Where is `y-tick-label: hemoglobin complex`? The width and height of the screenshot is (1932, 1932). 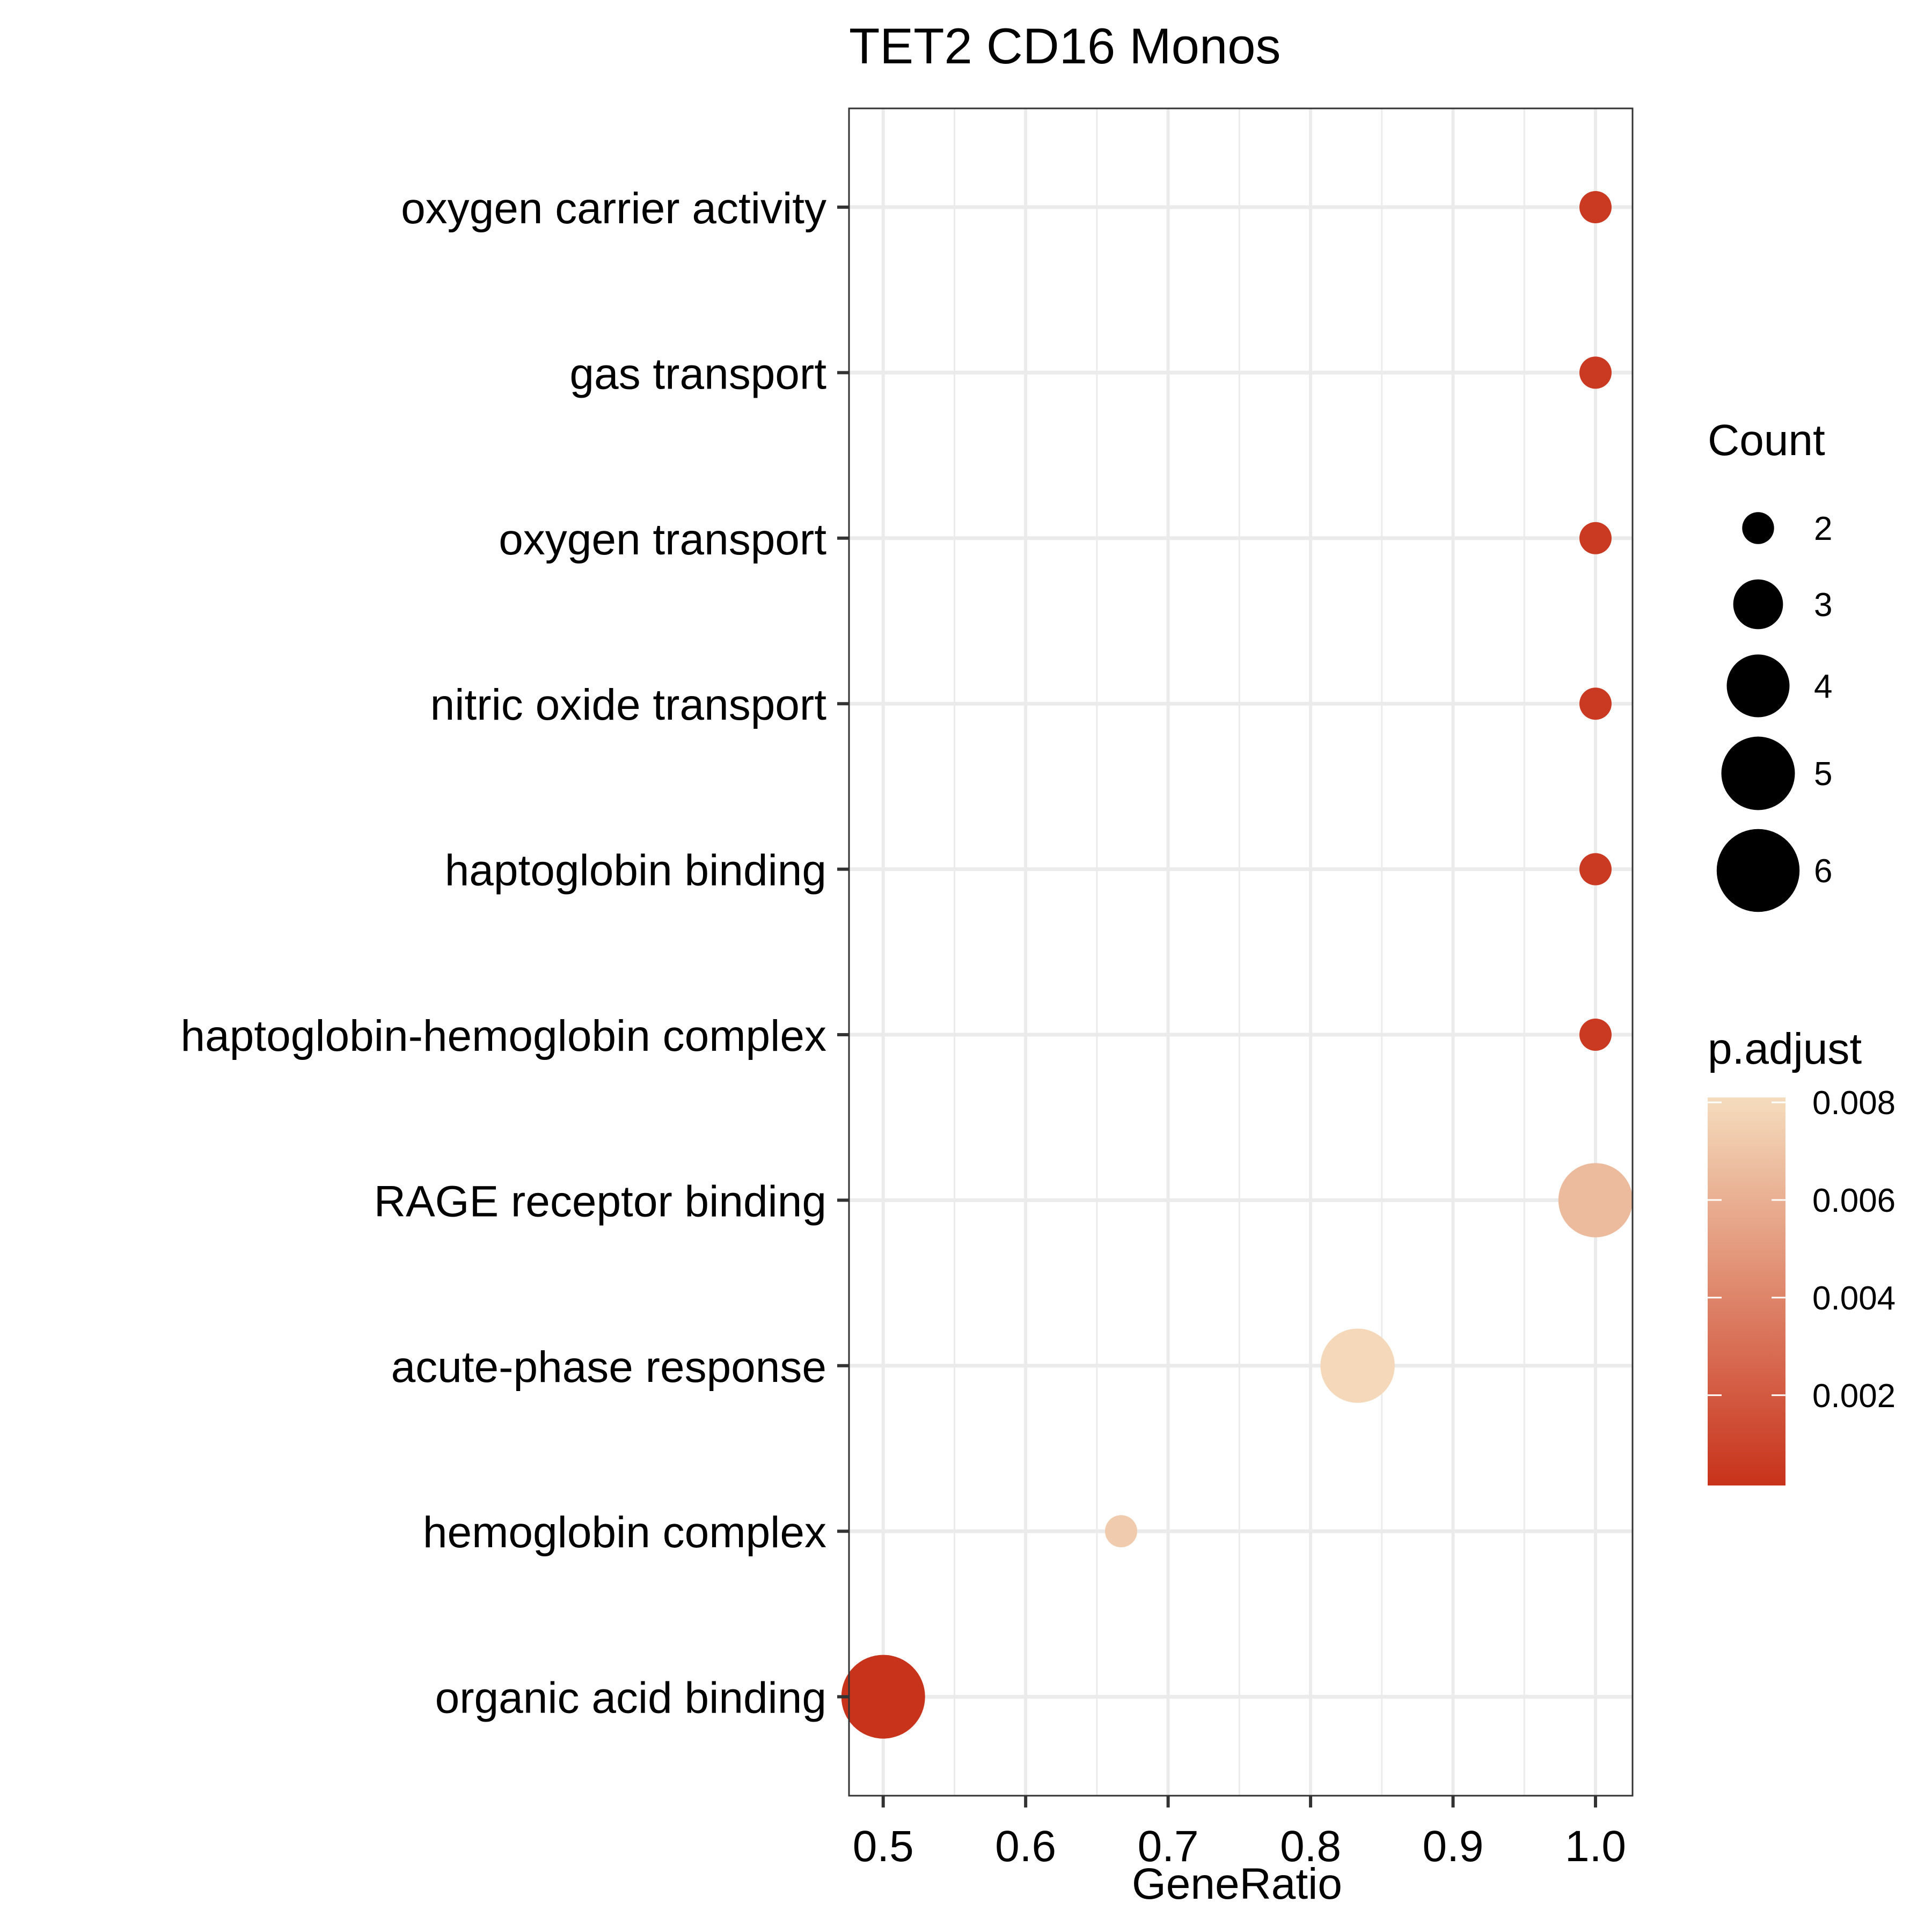
y-tick-label: hemoglobin complex is located at coordinates (624, 1532).